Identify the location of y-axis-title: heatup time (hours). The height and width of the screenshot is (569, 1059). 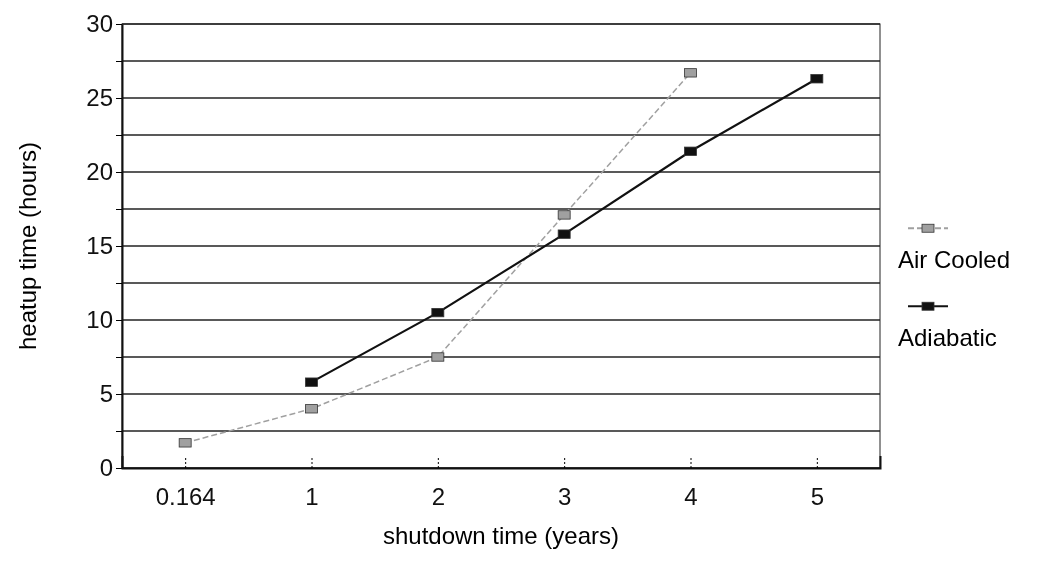
(27, 246).